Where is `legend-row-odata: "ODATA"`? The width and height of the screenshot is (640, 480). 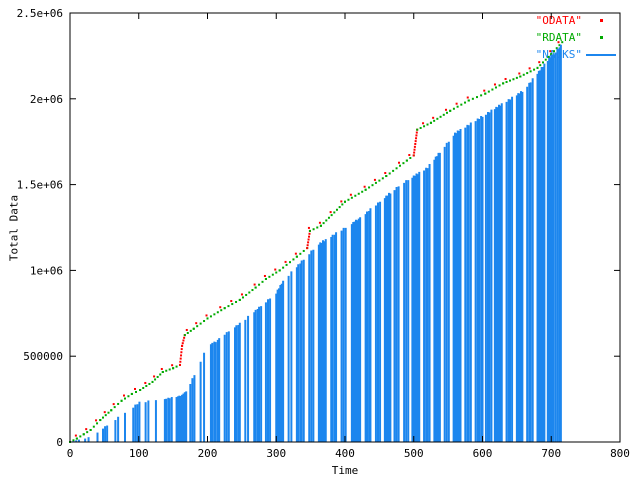
legend-row-odata: "ODATA" is located at coordinates (578, 20).